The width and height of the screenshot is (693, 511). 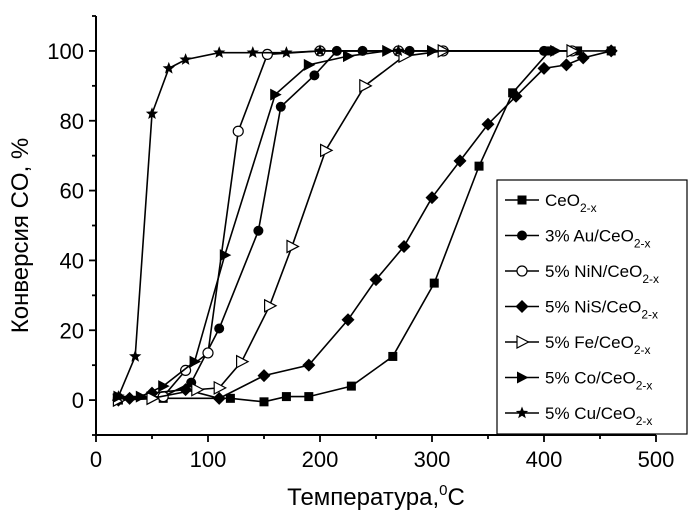 What do you see at coordinates (656, 459) in the screenshot?
I see `x-tick-label: 500` at bounding box center [656, 459].